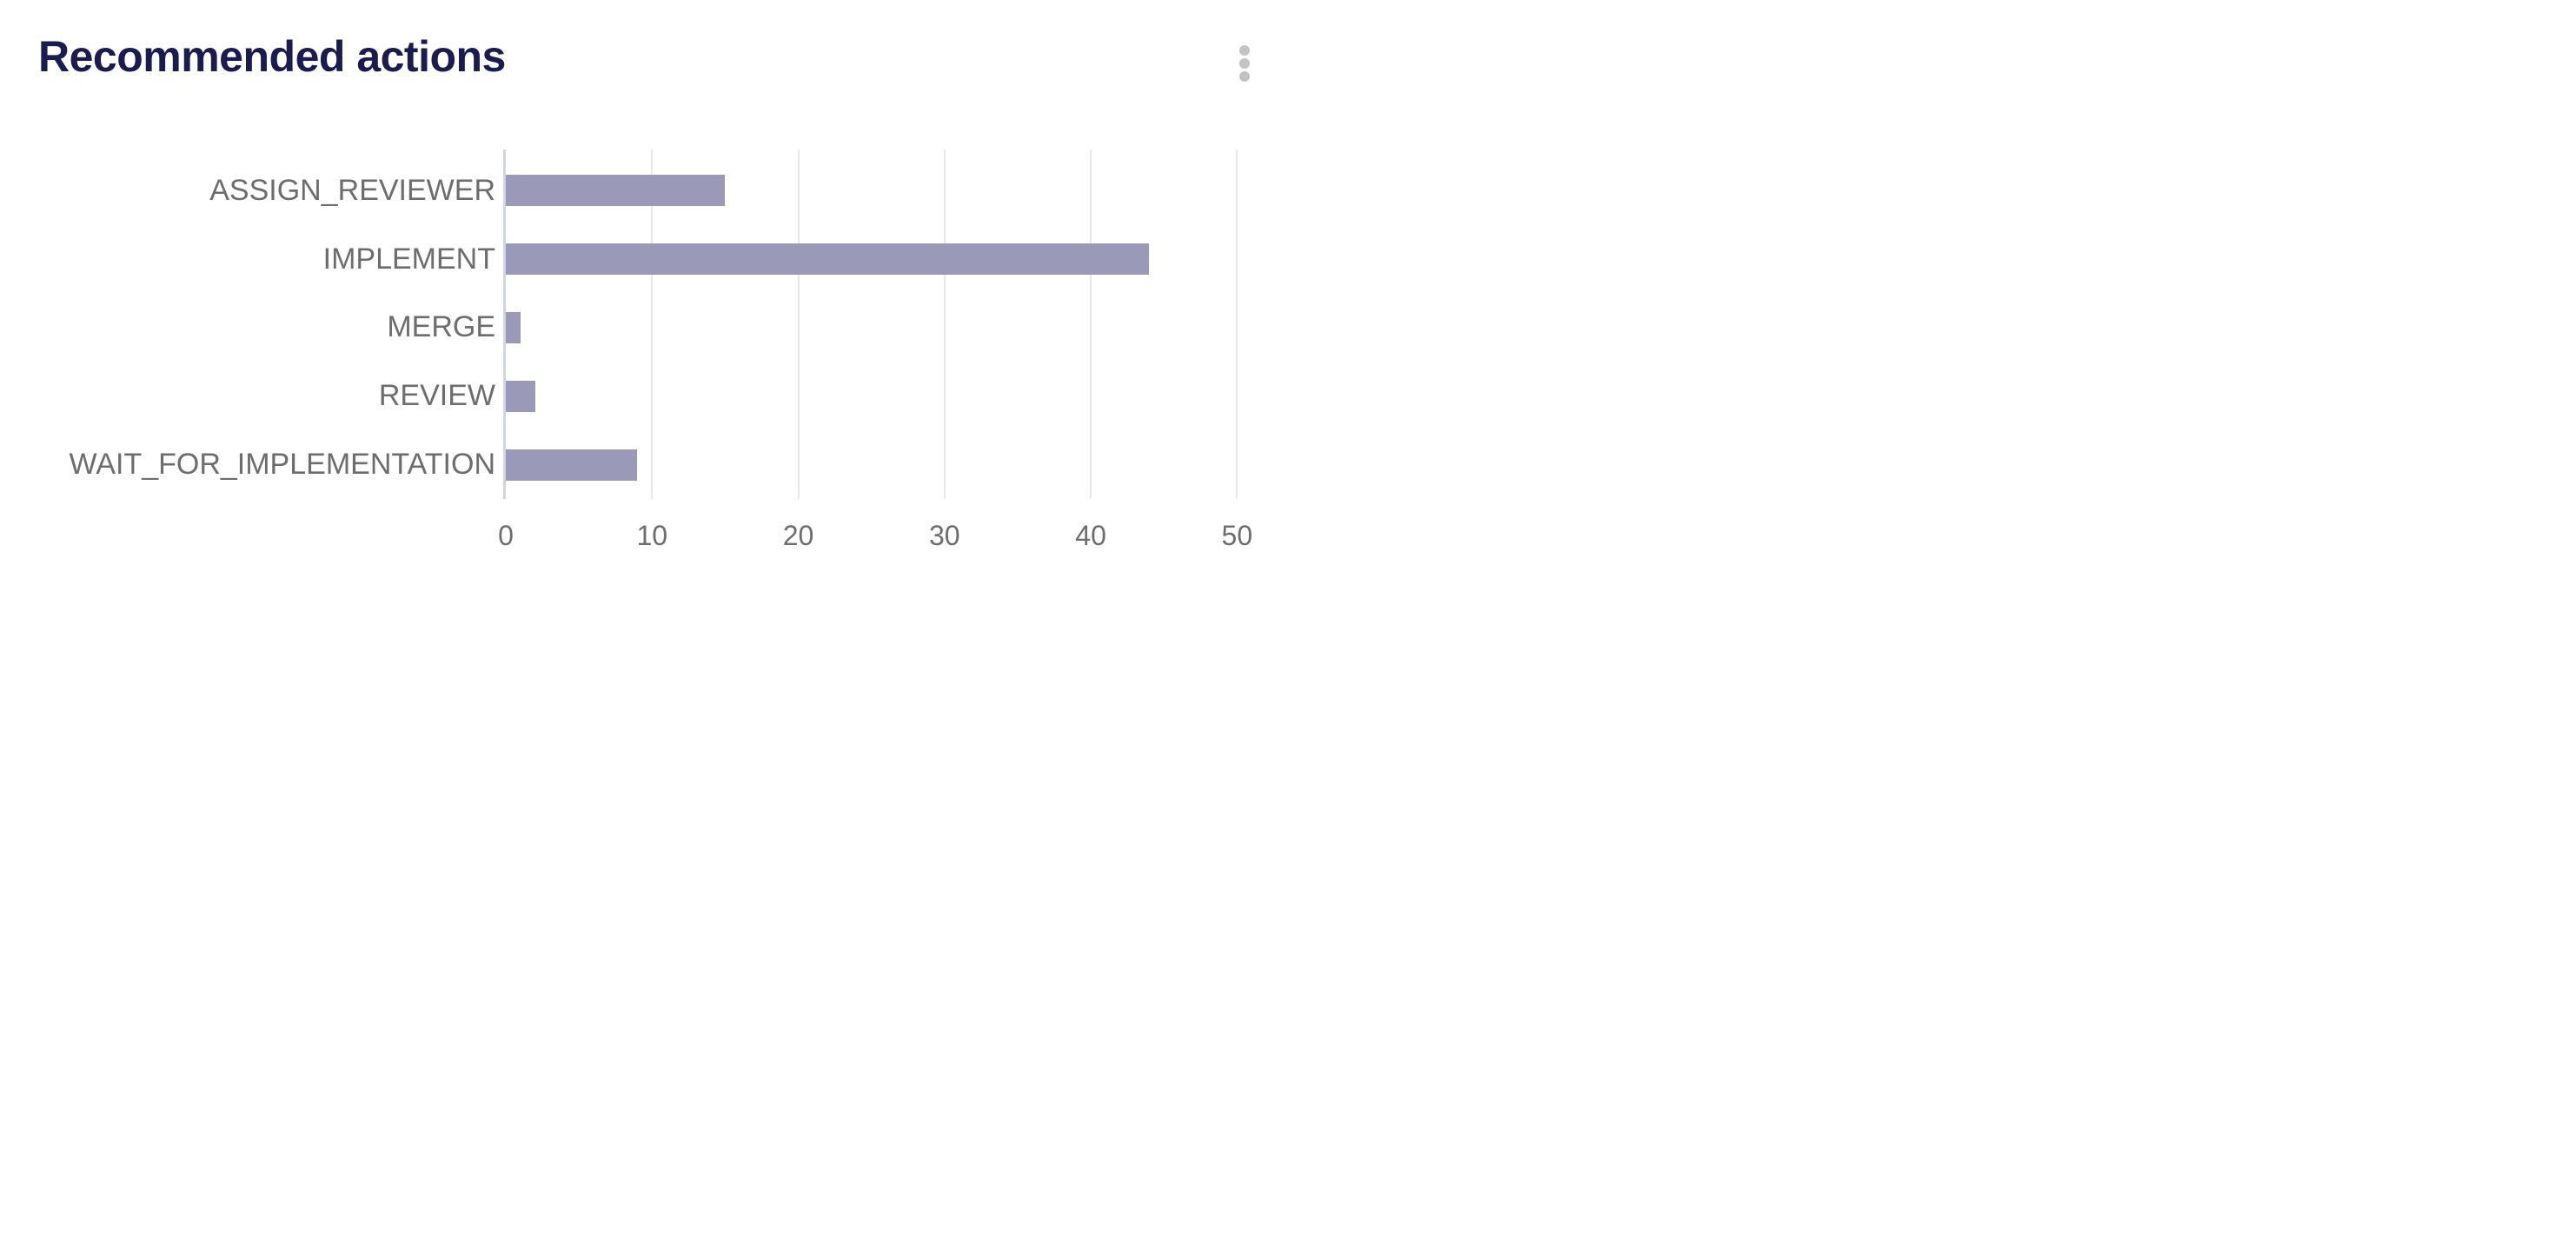 This screenshot has height=1257, width=2576. I want to click on x-tick-label: 20, so click(798, 535).